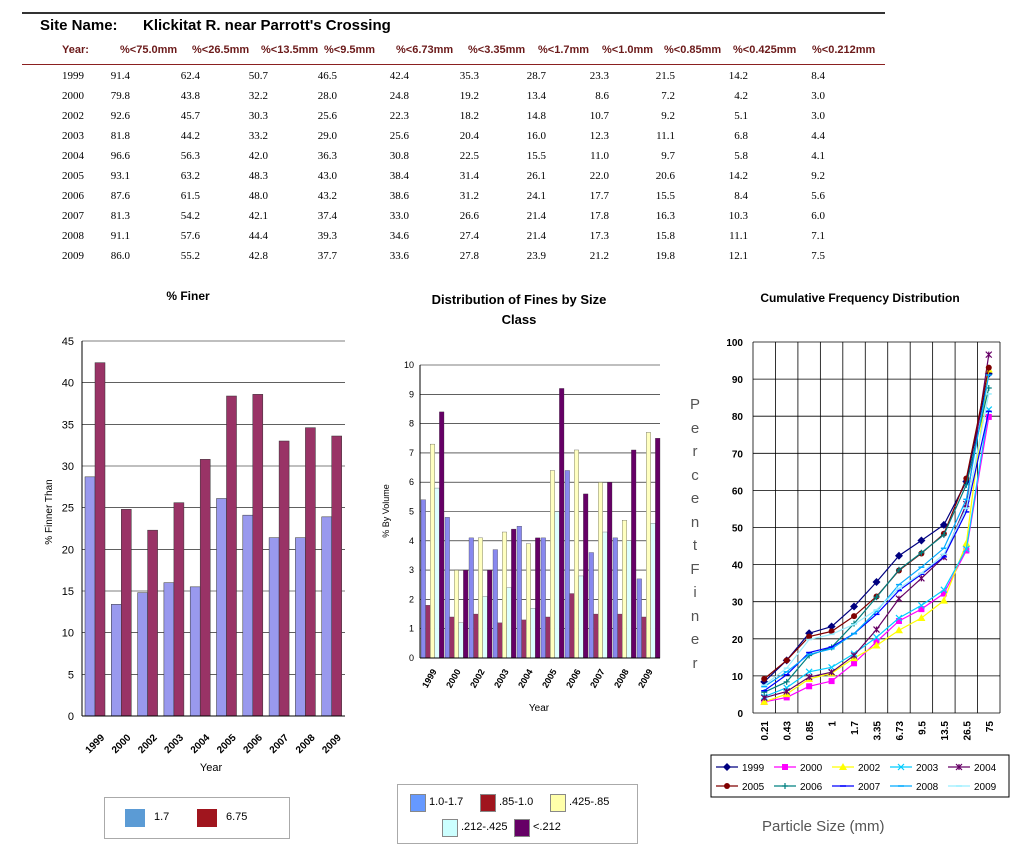 Image resolution: width=1023 pixels, height=852 pixels. What do you see at coordinates (788, 731) in the screenshot?
I see `x-tick-label: 0.43` at bounding box center [788, 731].